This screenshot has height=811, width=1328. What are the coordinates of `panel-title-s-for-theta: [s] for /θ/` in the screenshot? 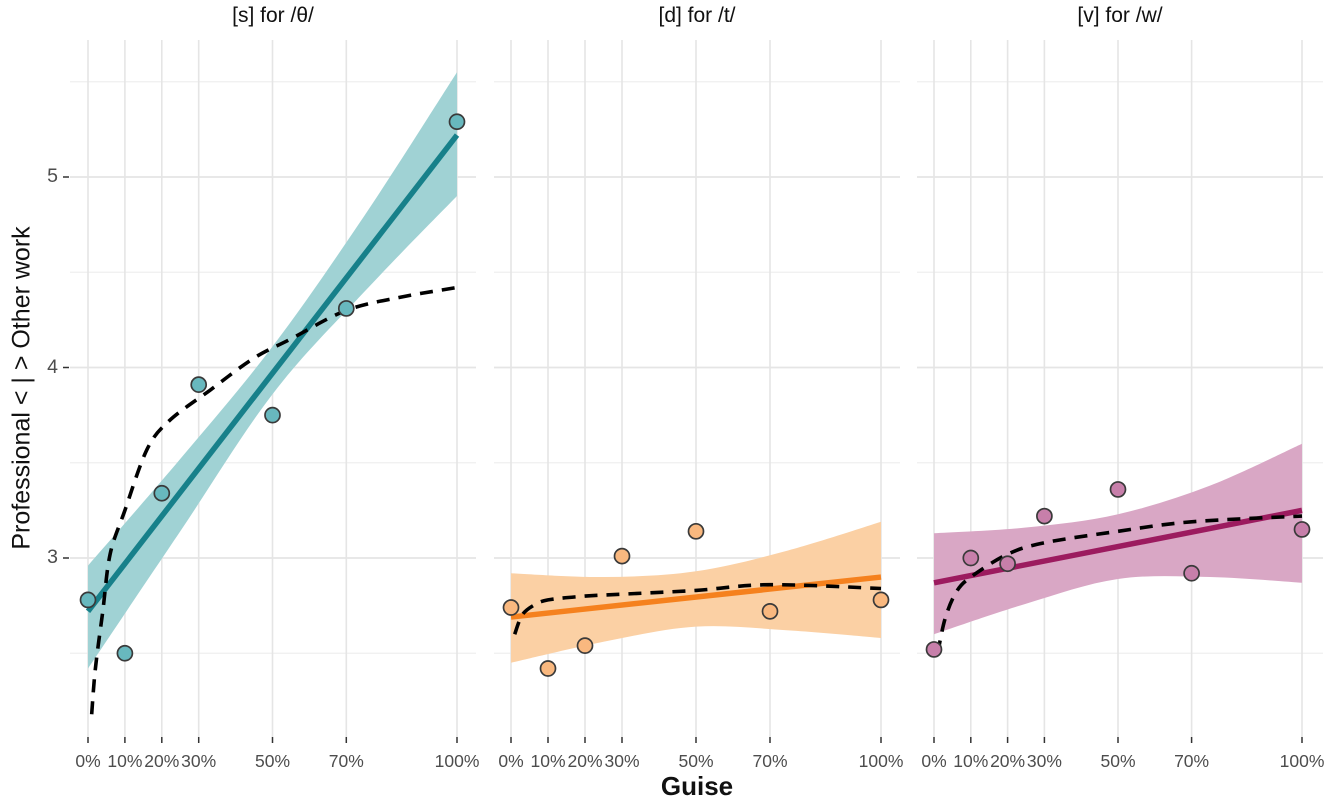 It's located at (273, 15).